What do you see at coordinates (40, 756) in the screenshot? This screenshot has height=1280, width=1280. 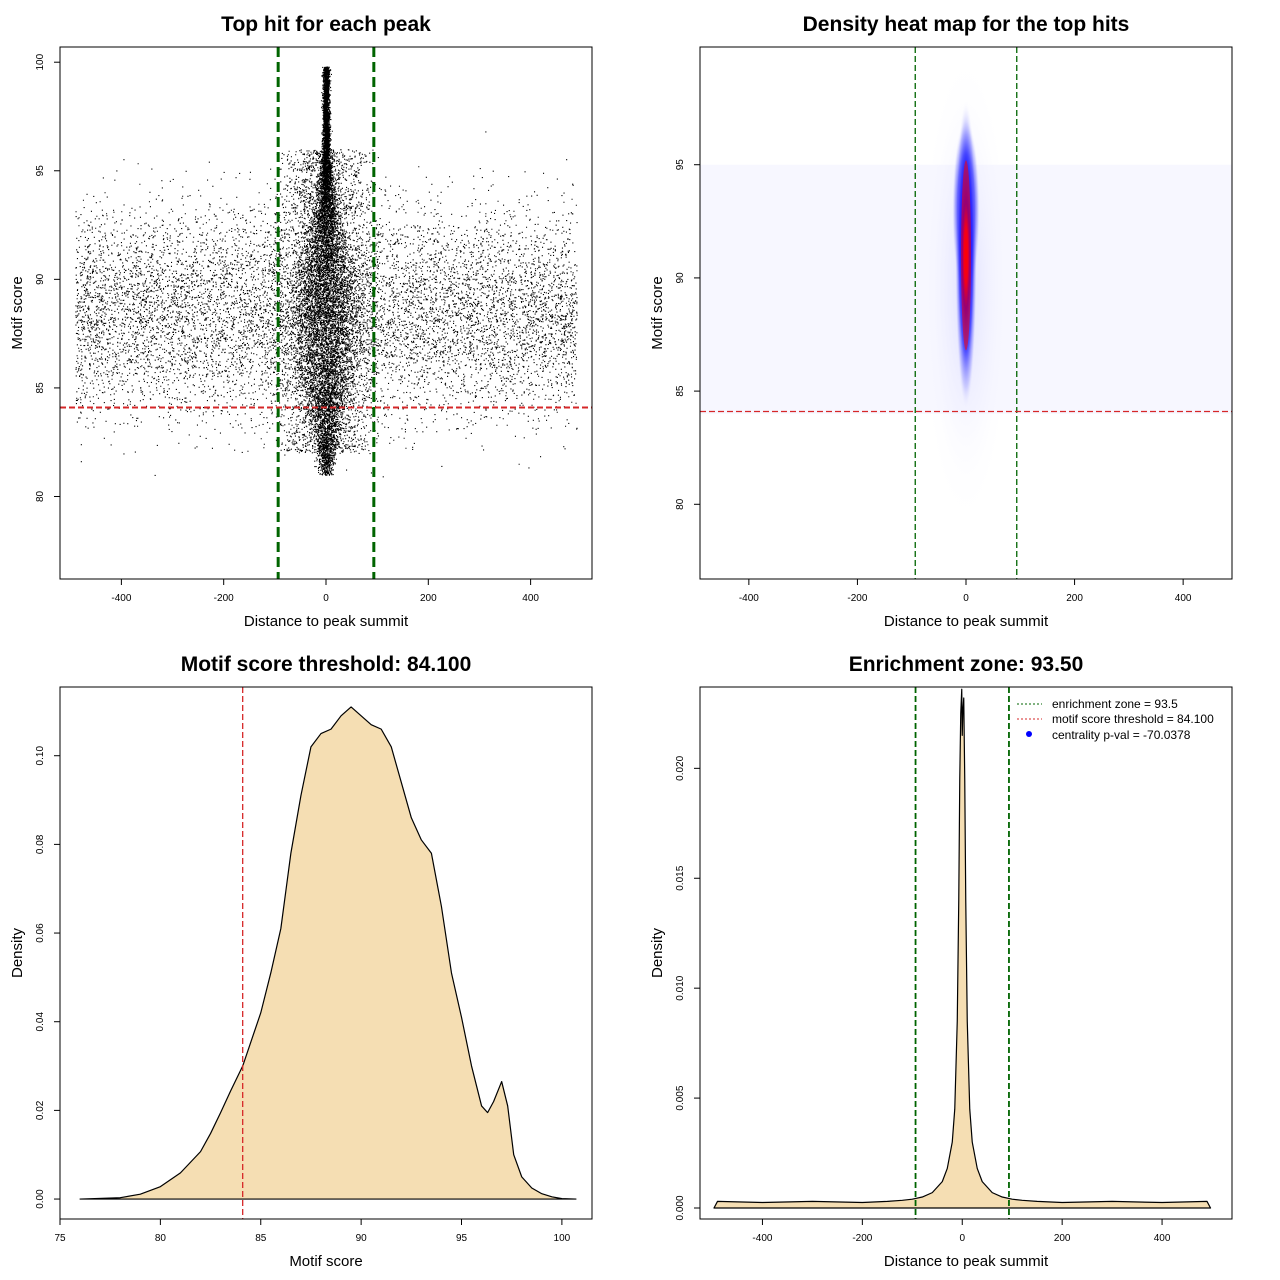 I see `y-tick-label: 0.10` at bounding box center [40, 756].